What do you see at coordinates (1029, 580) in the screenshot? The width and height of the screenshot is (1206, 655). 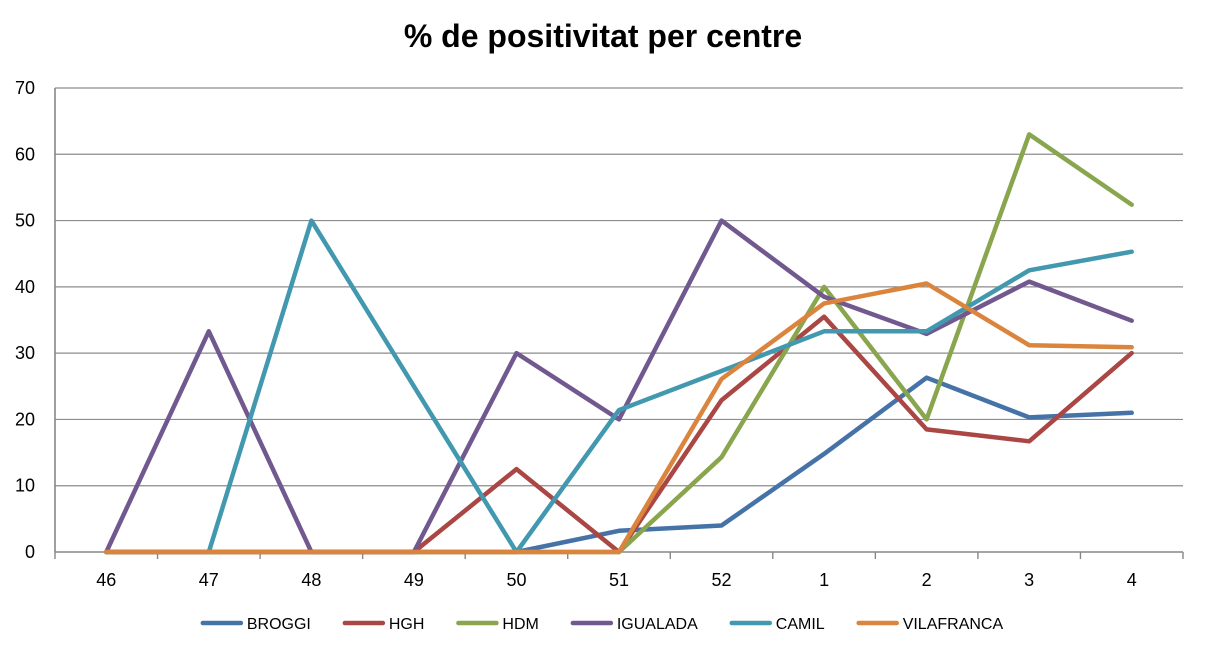 I see `x-tick-label: 3` at bounding box center [1029, 580].